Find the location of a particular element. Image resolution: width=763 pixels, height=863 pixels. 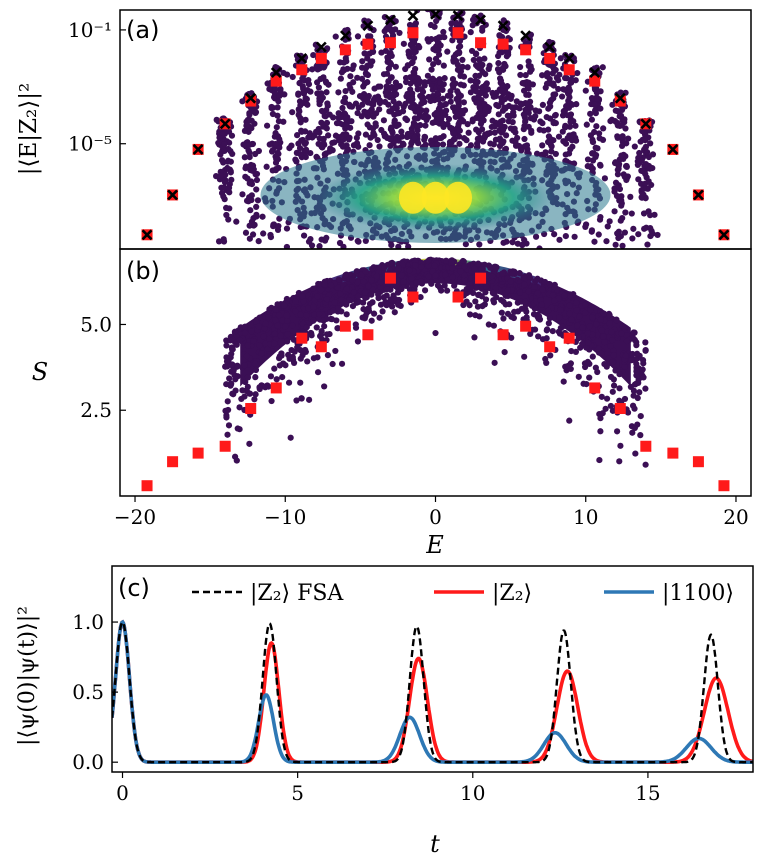

scar-x-marker is located at coordinates (569, 58).